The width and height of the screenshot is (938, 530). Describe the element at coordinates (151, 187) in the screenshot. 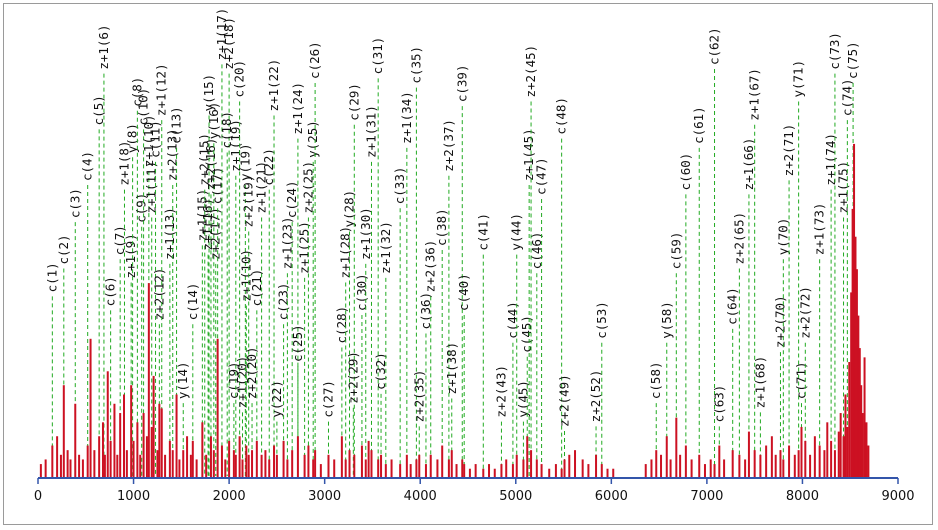

I see `annotation-label: z+1(11)` at that location.